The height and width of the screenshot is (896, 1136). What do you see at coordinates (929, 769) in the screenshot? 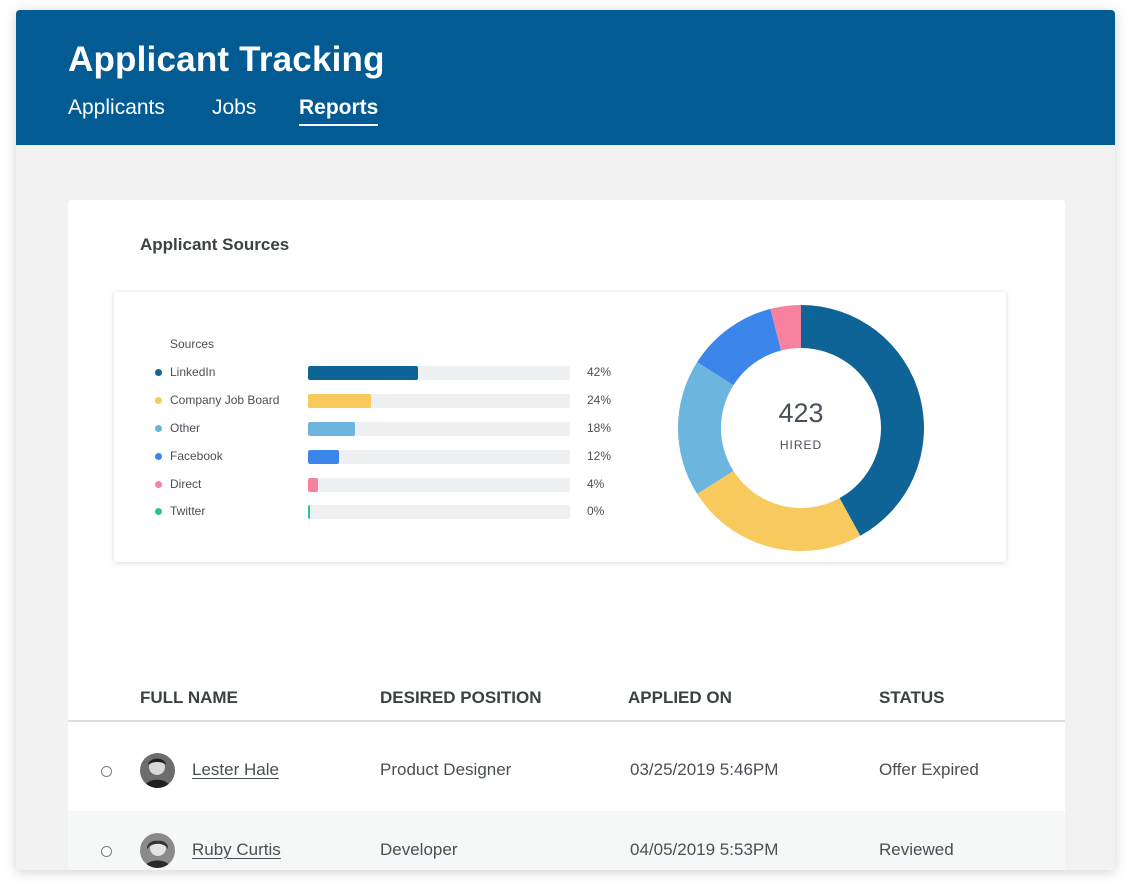
I see `status-text: Offer Expired` at bounding box center [929, 769].